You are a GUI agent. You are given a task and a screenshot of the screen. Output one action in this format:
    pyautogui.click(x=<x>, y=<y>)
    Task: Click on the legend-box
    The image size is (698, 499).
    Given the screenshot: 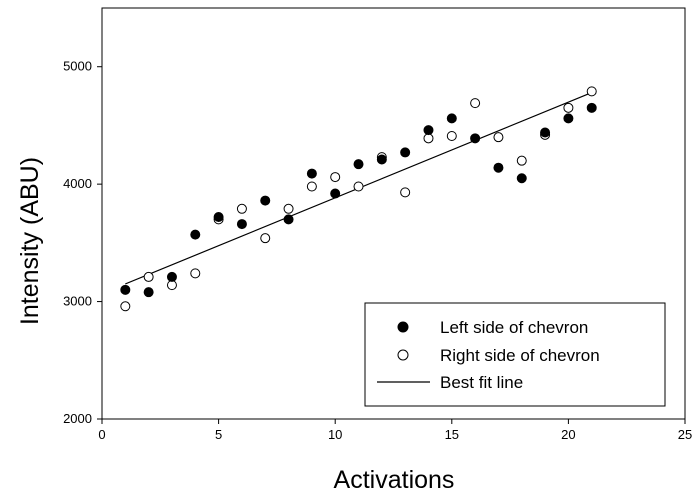 What is the action you would take?
    pyautogui.click(x=515, y=354)
    